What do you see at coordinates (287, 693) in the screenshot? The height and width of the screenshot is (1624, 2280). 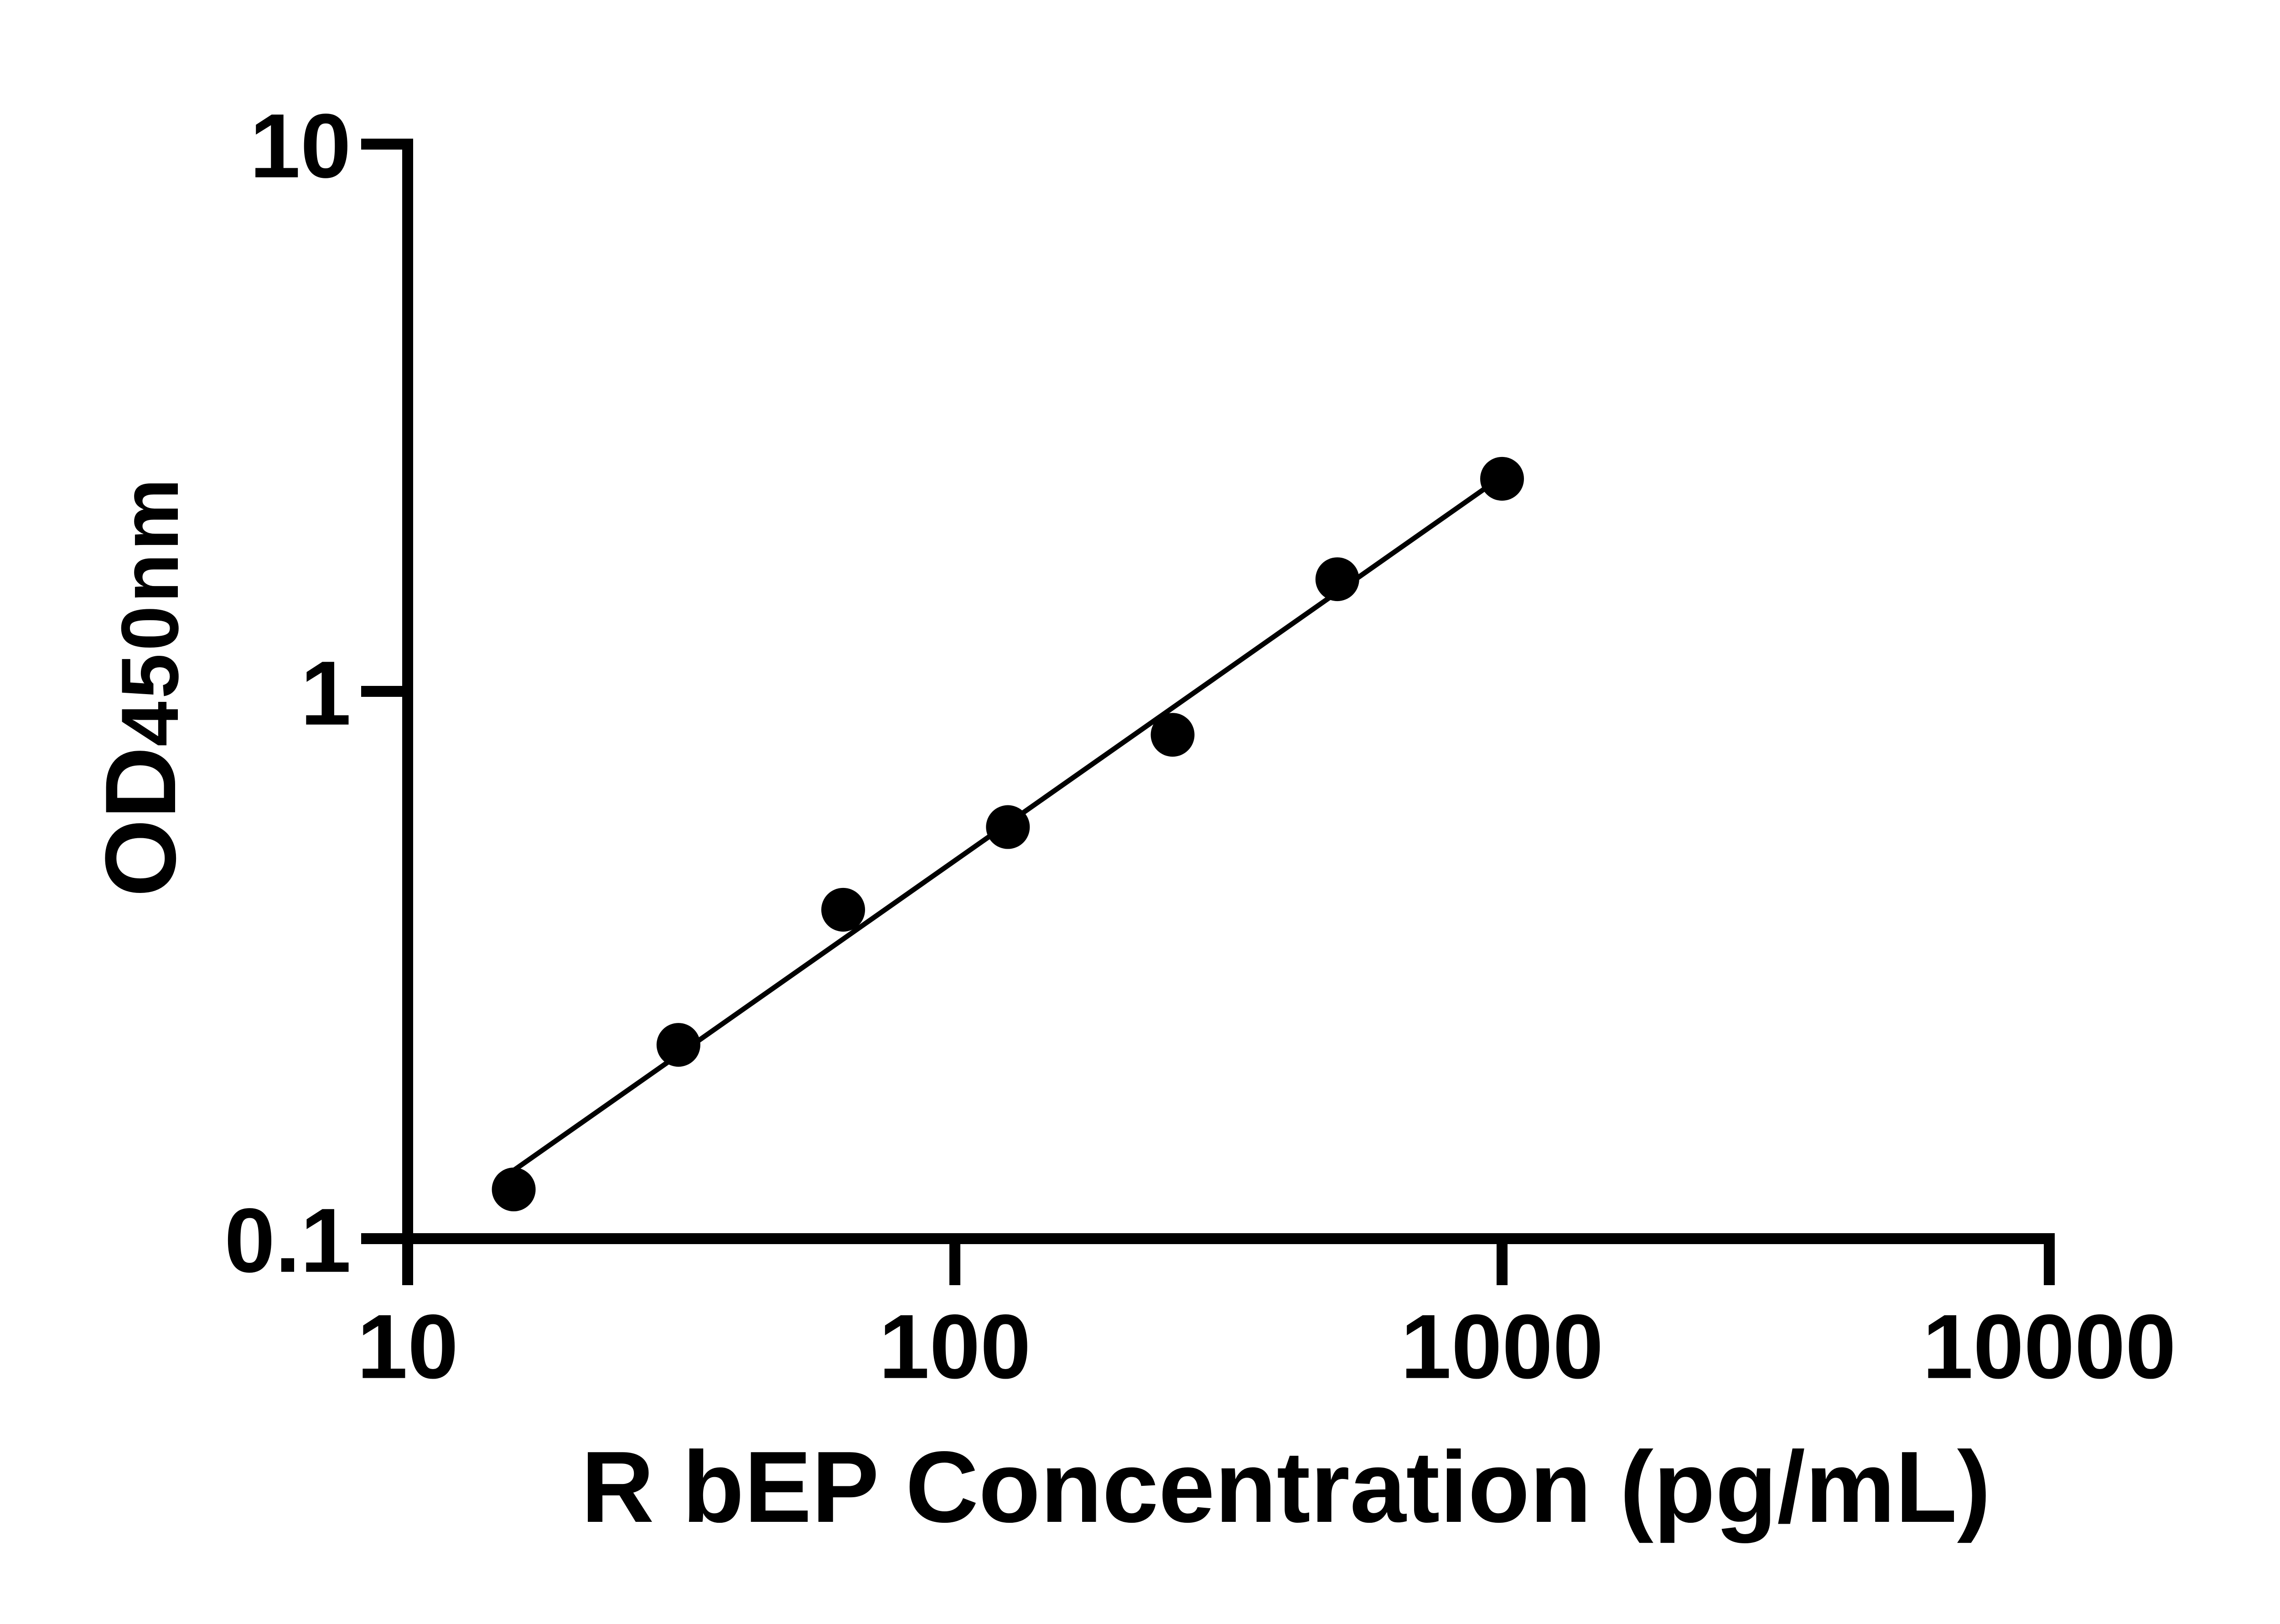 I see `y-axis-tick-labels: 10 1 0.1` at bounding box center [287, 693].